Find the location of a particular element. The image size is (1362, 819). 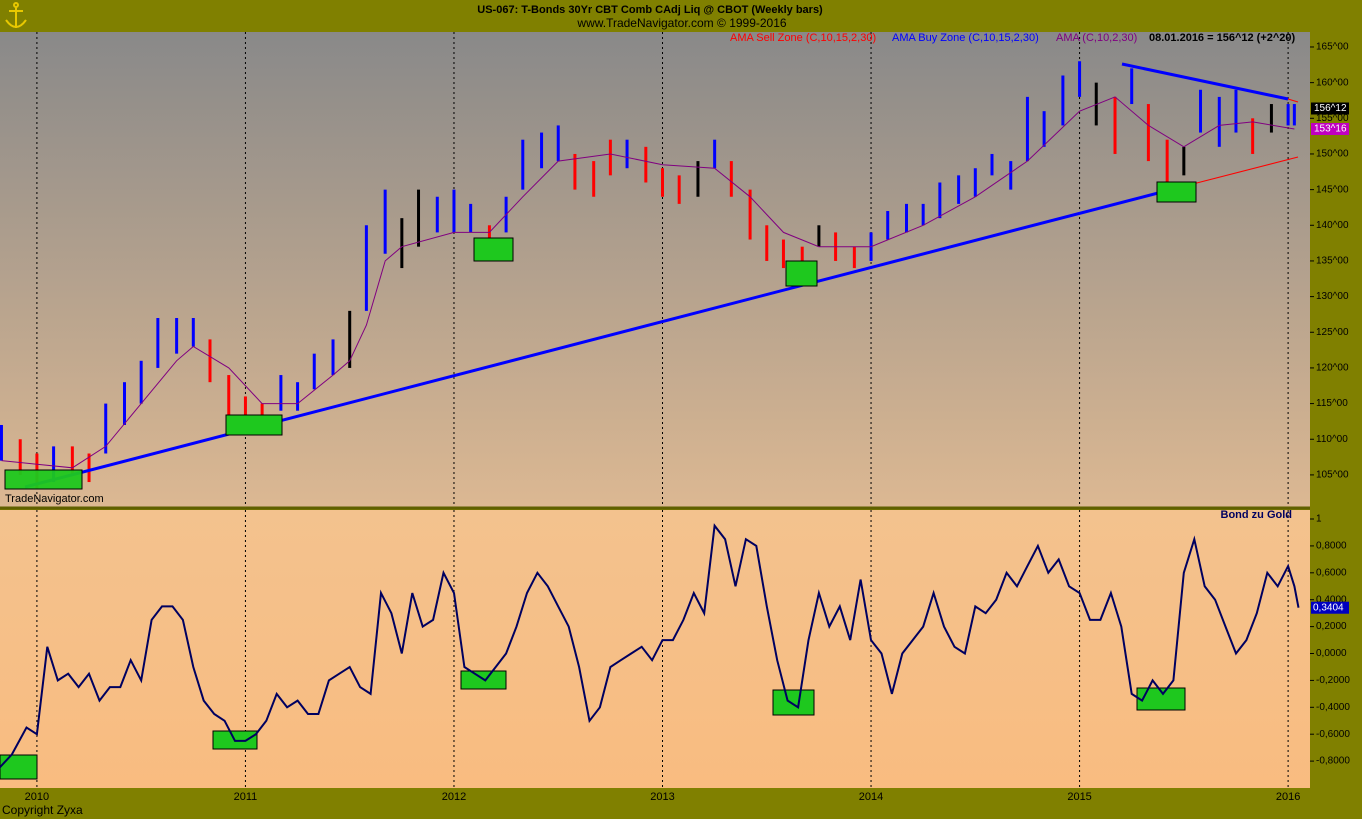

x-tick-label: 2012 is located at coordinates (454, 797).